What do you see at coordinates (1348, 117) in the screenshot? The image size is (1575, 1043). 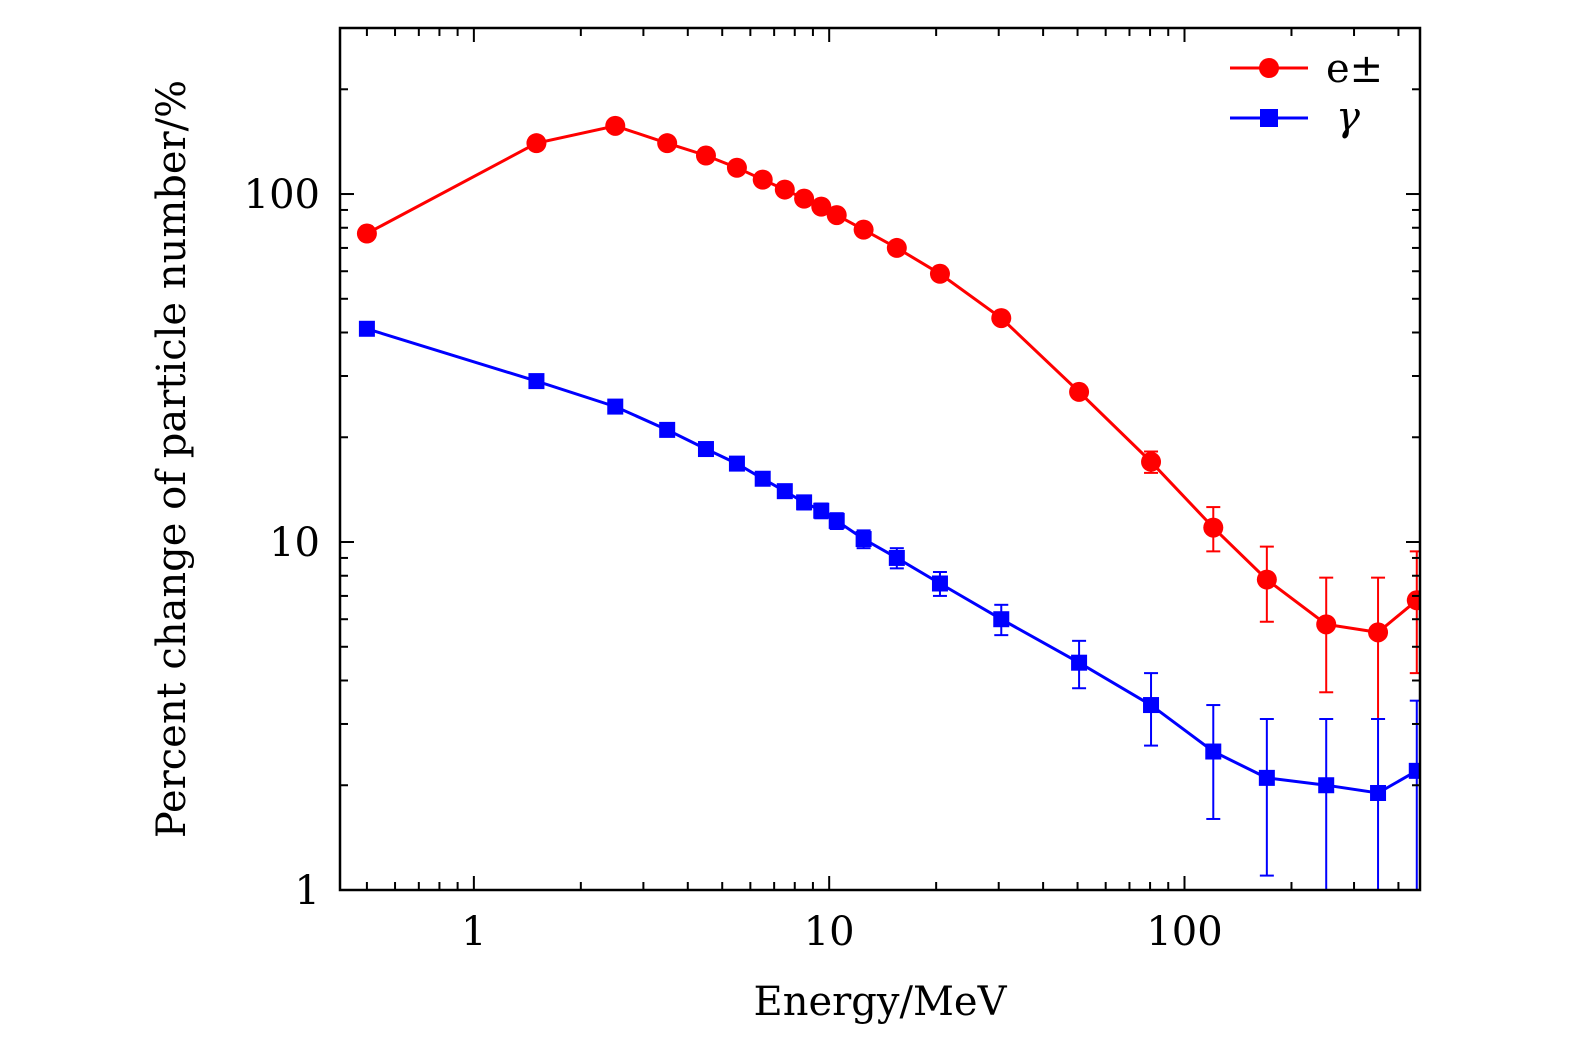 I see `legend-label-gamma: γ` at bounding box center [1348, 117].